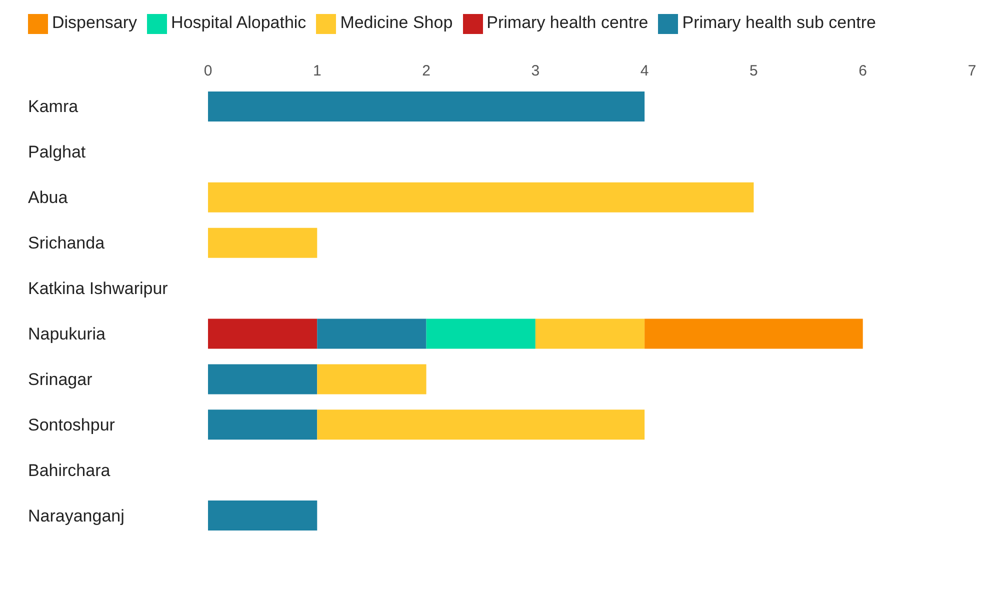 The width and height of the screenshot is (1000, 597). I want to click on legend-label: Dispensary, so click(95, 22).